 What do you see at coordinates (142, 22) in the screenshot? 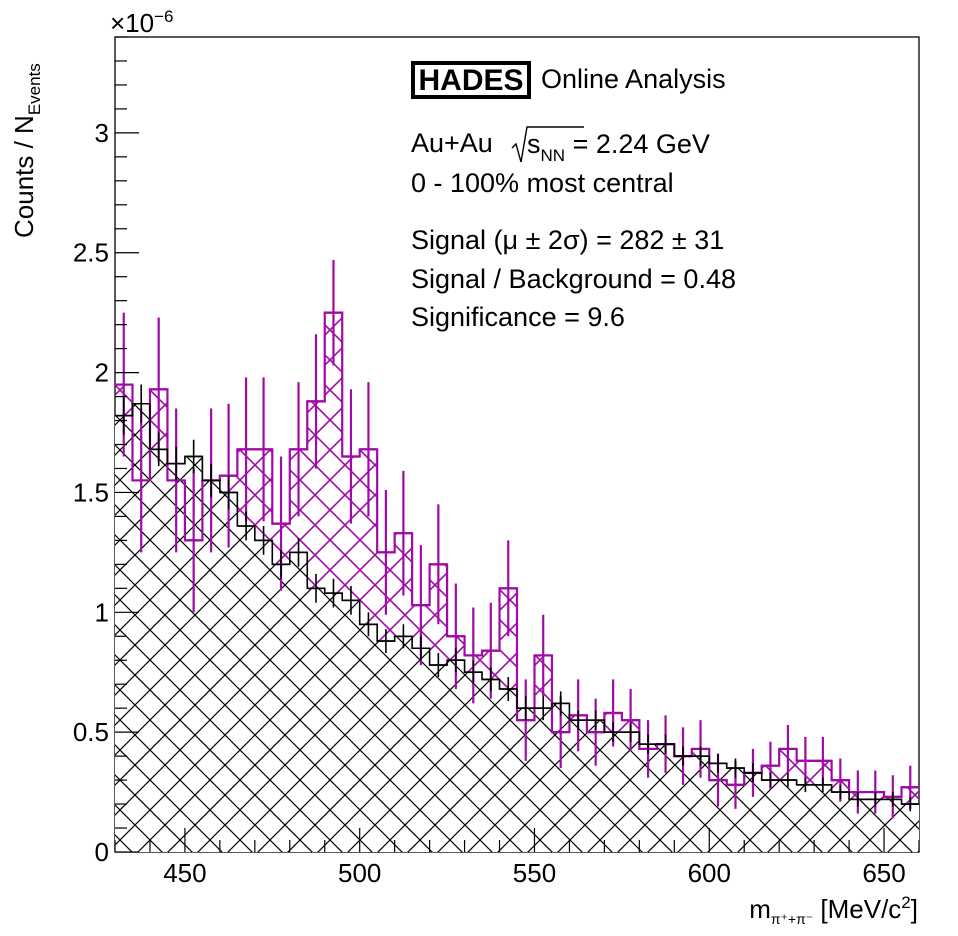
I see `y-exponent-label: ×10⁻⁶` at bounding box center [142, 22].